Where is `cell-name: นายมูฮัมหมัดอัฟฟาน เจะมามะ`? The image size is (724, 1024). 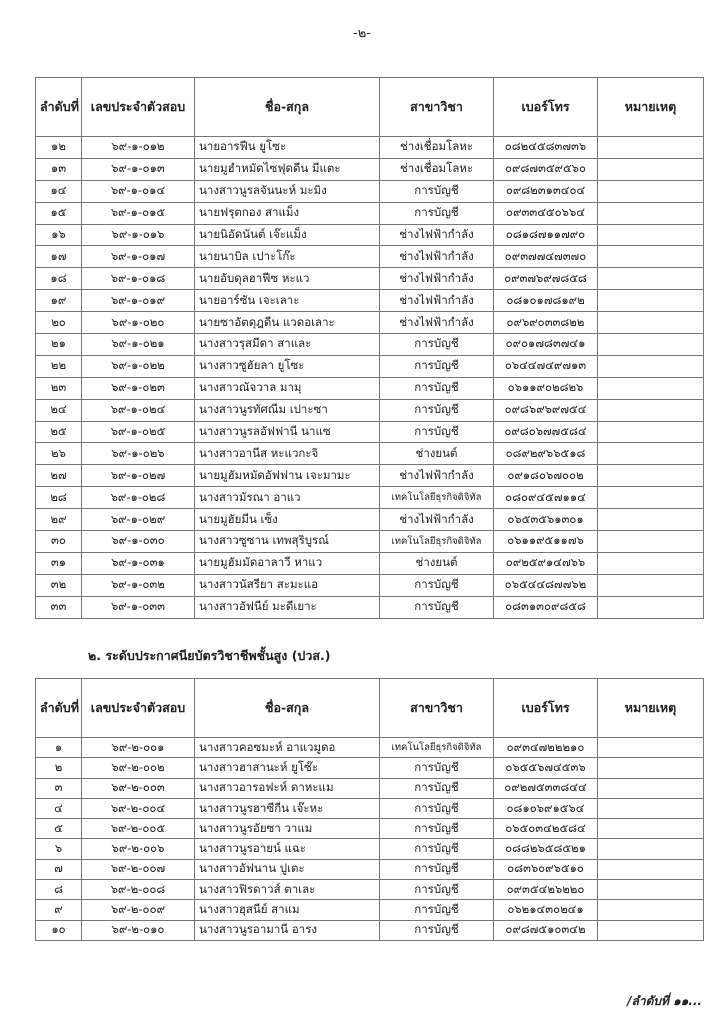 cell-name: นายมูฮัมหมัดอัฟฟาน เจะมามะ is located at coordinates (287, 476).